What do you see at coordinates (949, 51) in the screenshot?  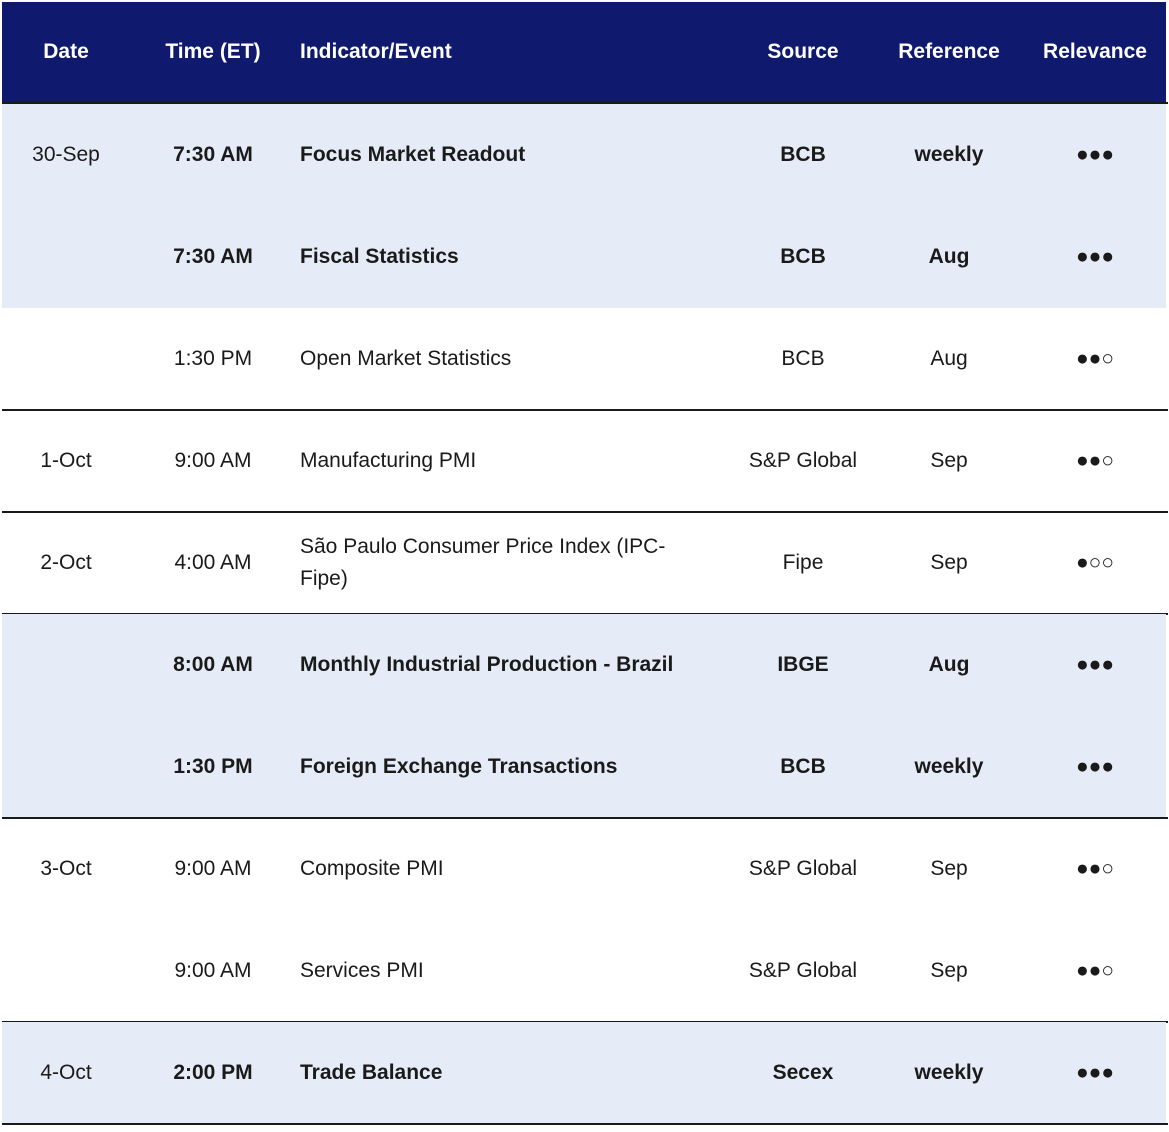 I see `header-cell: Reference` at bounding box center [949, 51].